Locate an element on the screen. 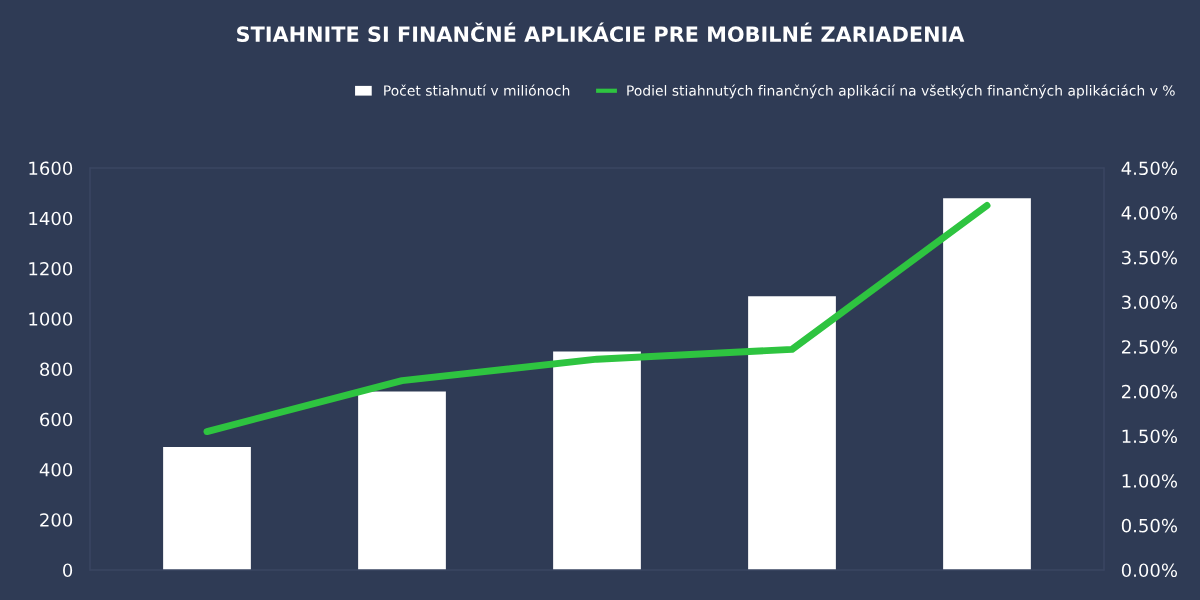 Image resolution: width=1200 pixels, height=600 pixels. y-tick-label: 1400 is located at coordinates (51, 218).